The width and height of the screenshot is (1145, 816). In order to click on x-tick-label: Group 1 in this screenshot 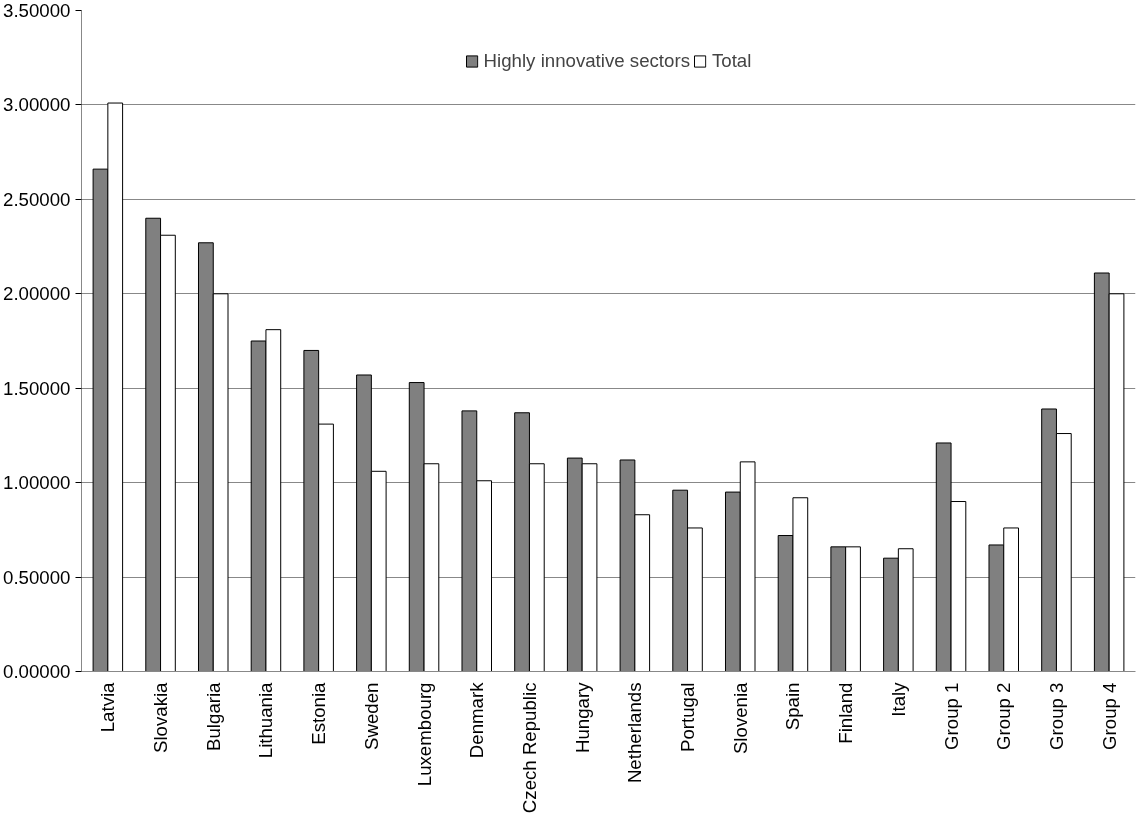, I will do `click(951, 716)`.